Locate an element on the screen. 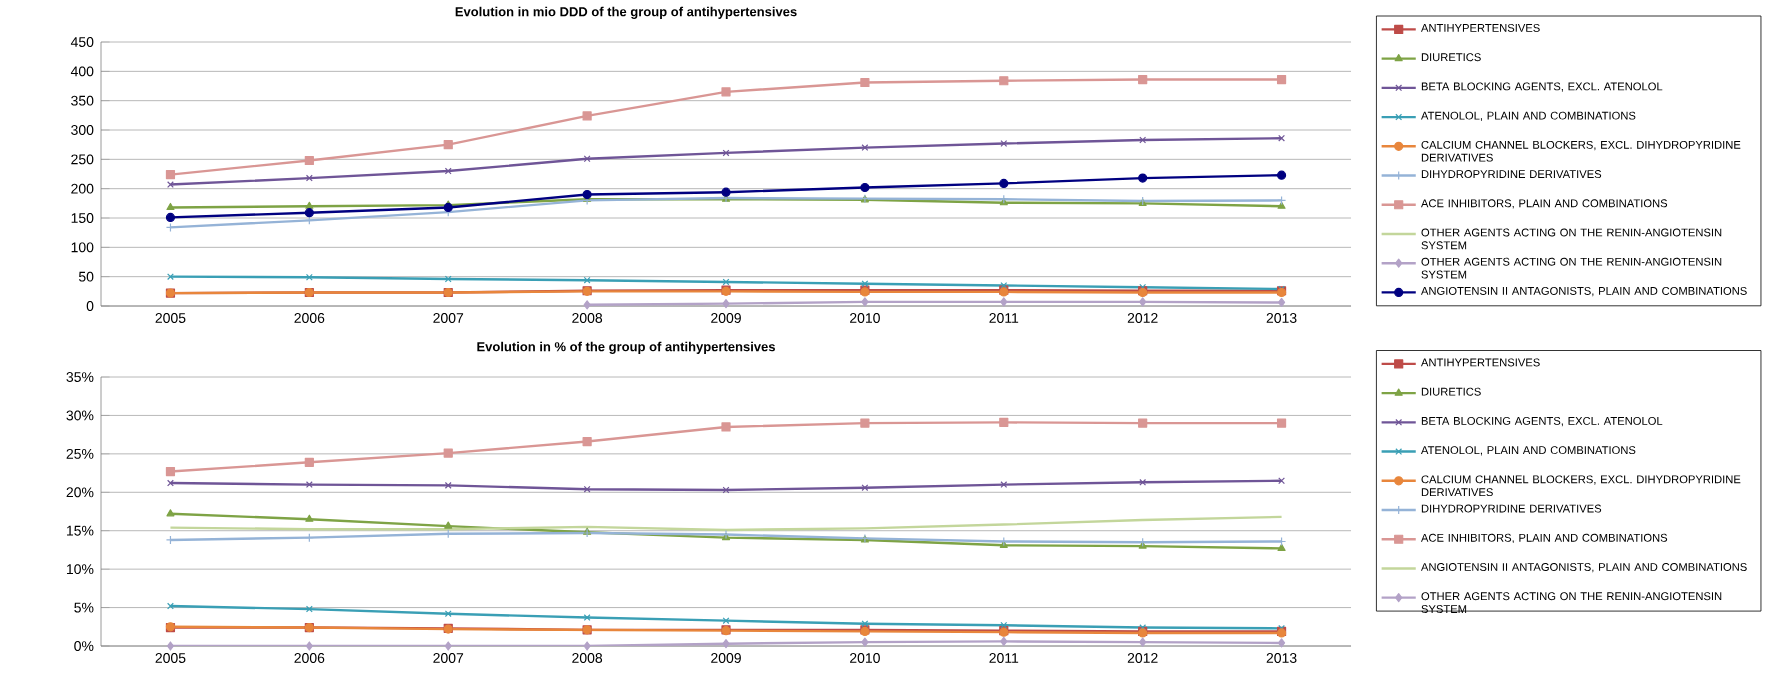  y-tick-label: 35% is located at coordinates (80, 377).